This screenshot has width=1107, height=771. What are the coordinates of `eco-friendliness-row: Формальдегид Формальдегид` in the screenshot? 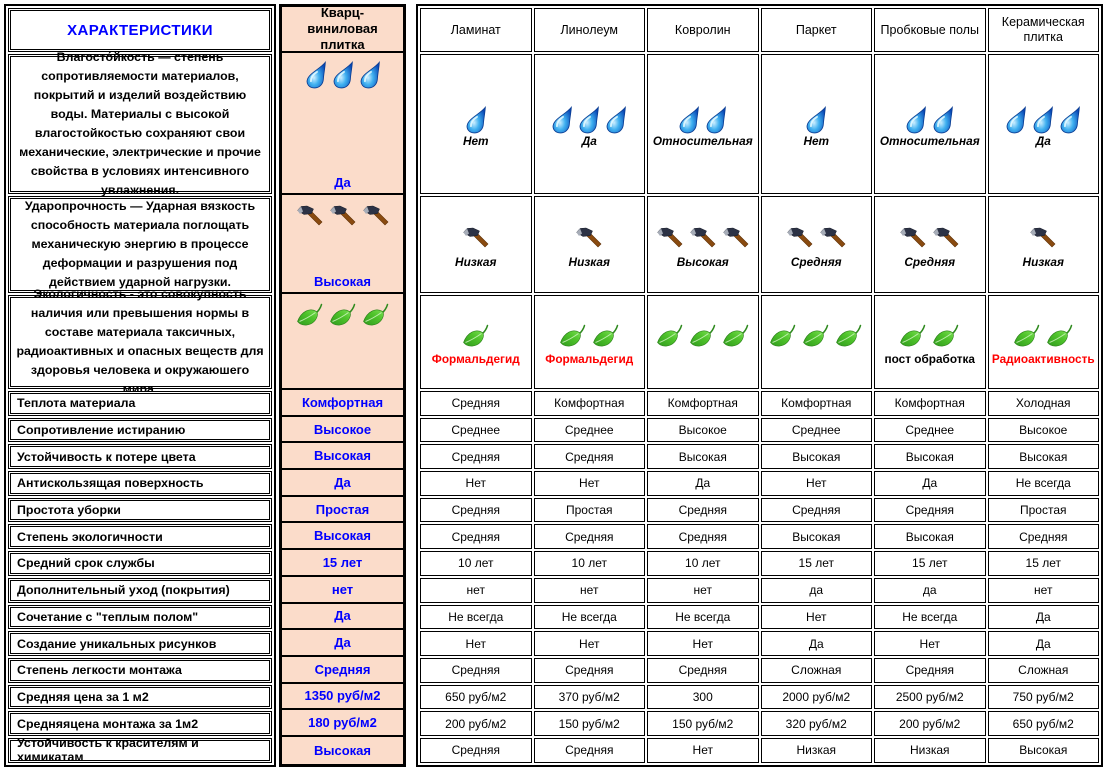 It's located at (759, 342).